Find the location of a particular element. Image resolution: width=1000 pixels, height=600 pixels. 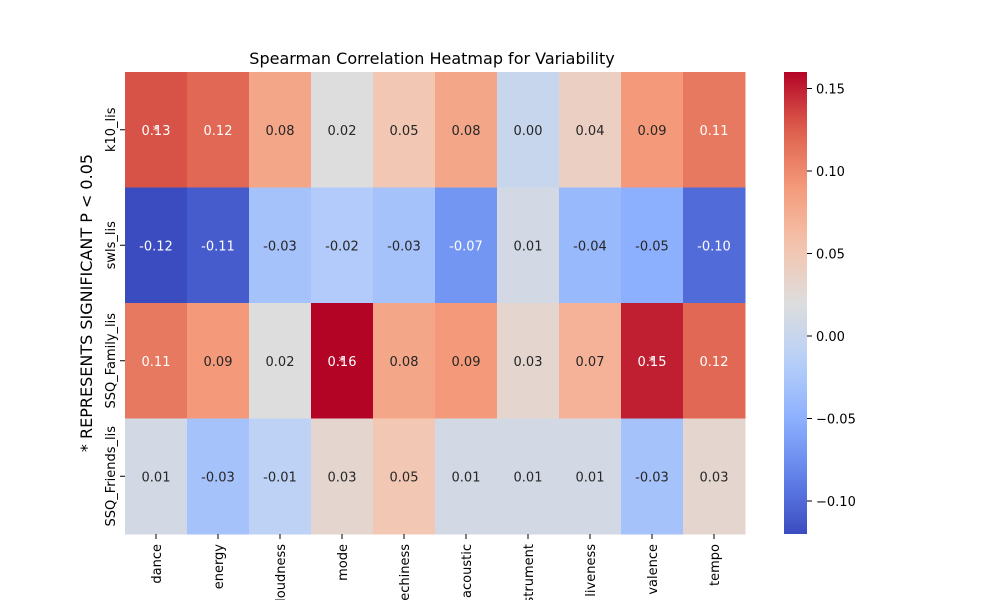

cell-value-label: -0.05 is located at coordinates (652, 246).